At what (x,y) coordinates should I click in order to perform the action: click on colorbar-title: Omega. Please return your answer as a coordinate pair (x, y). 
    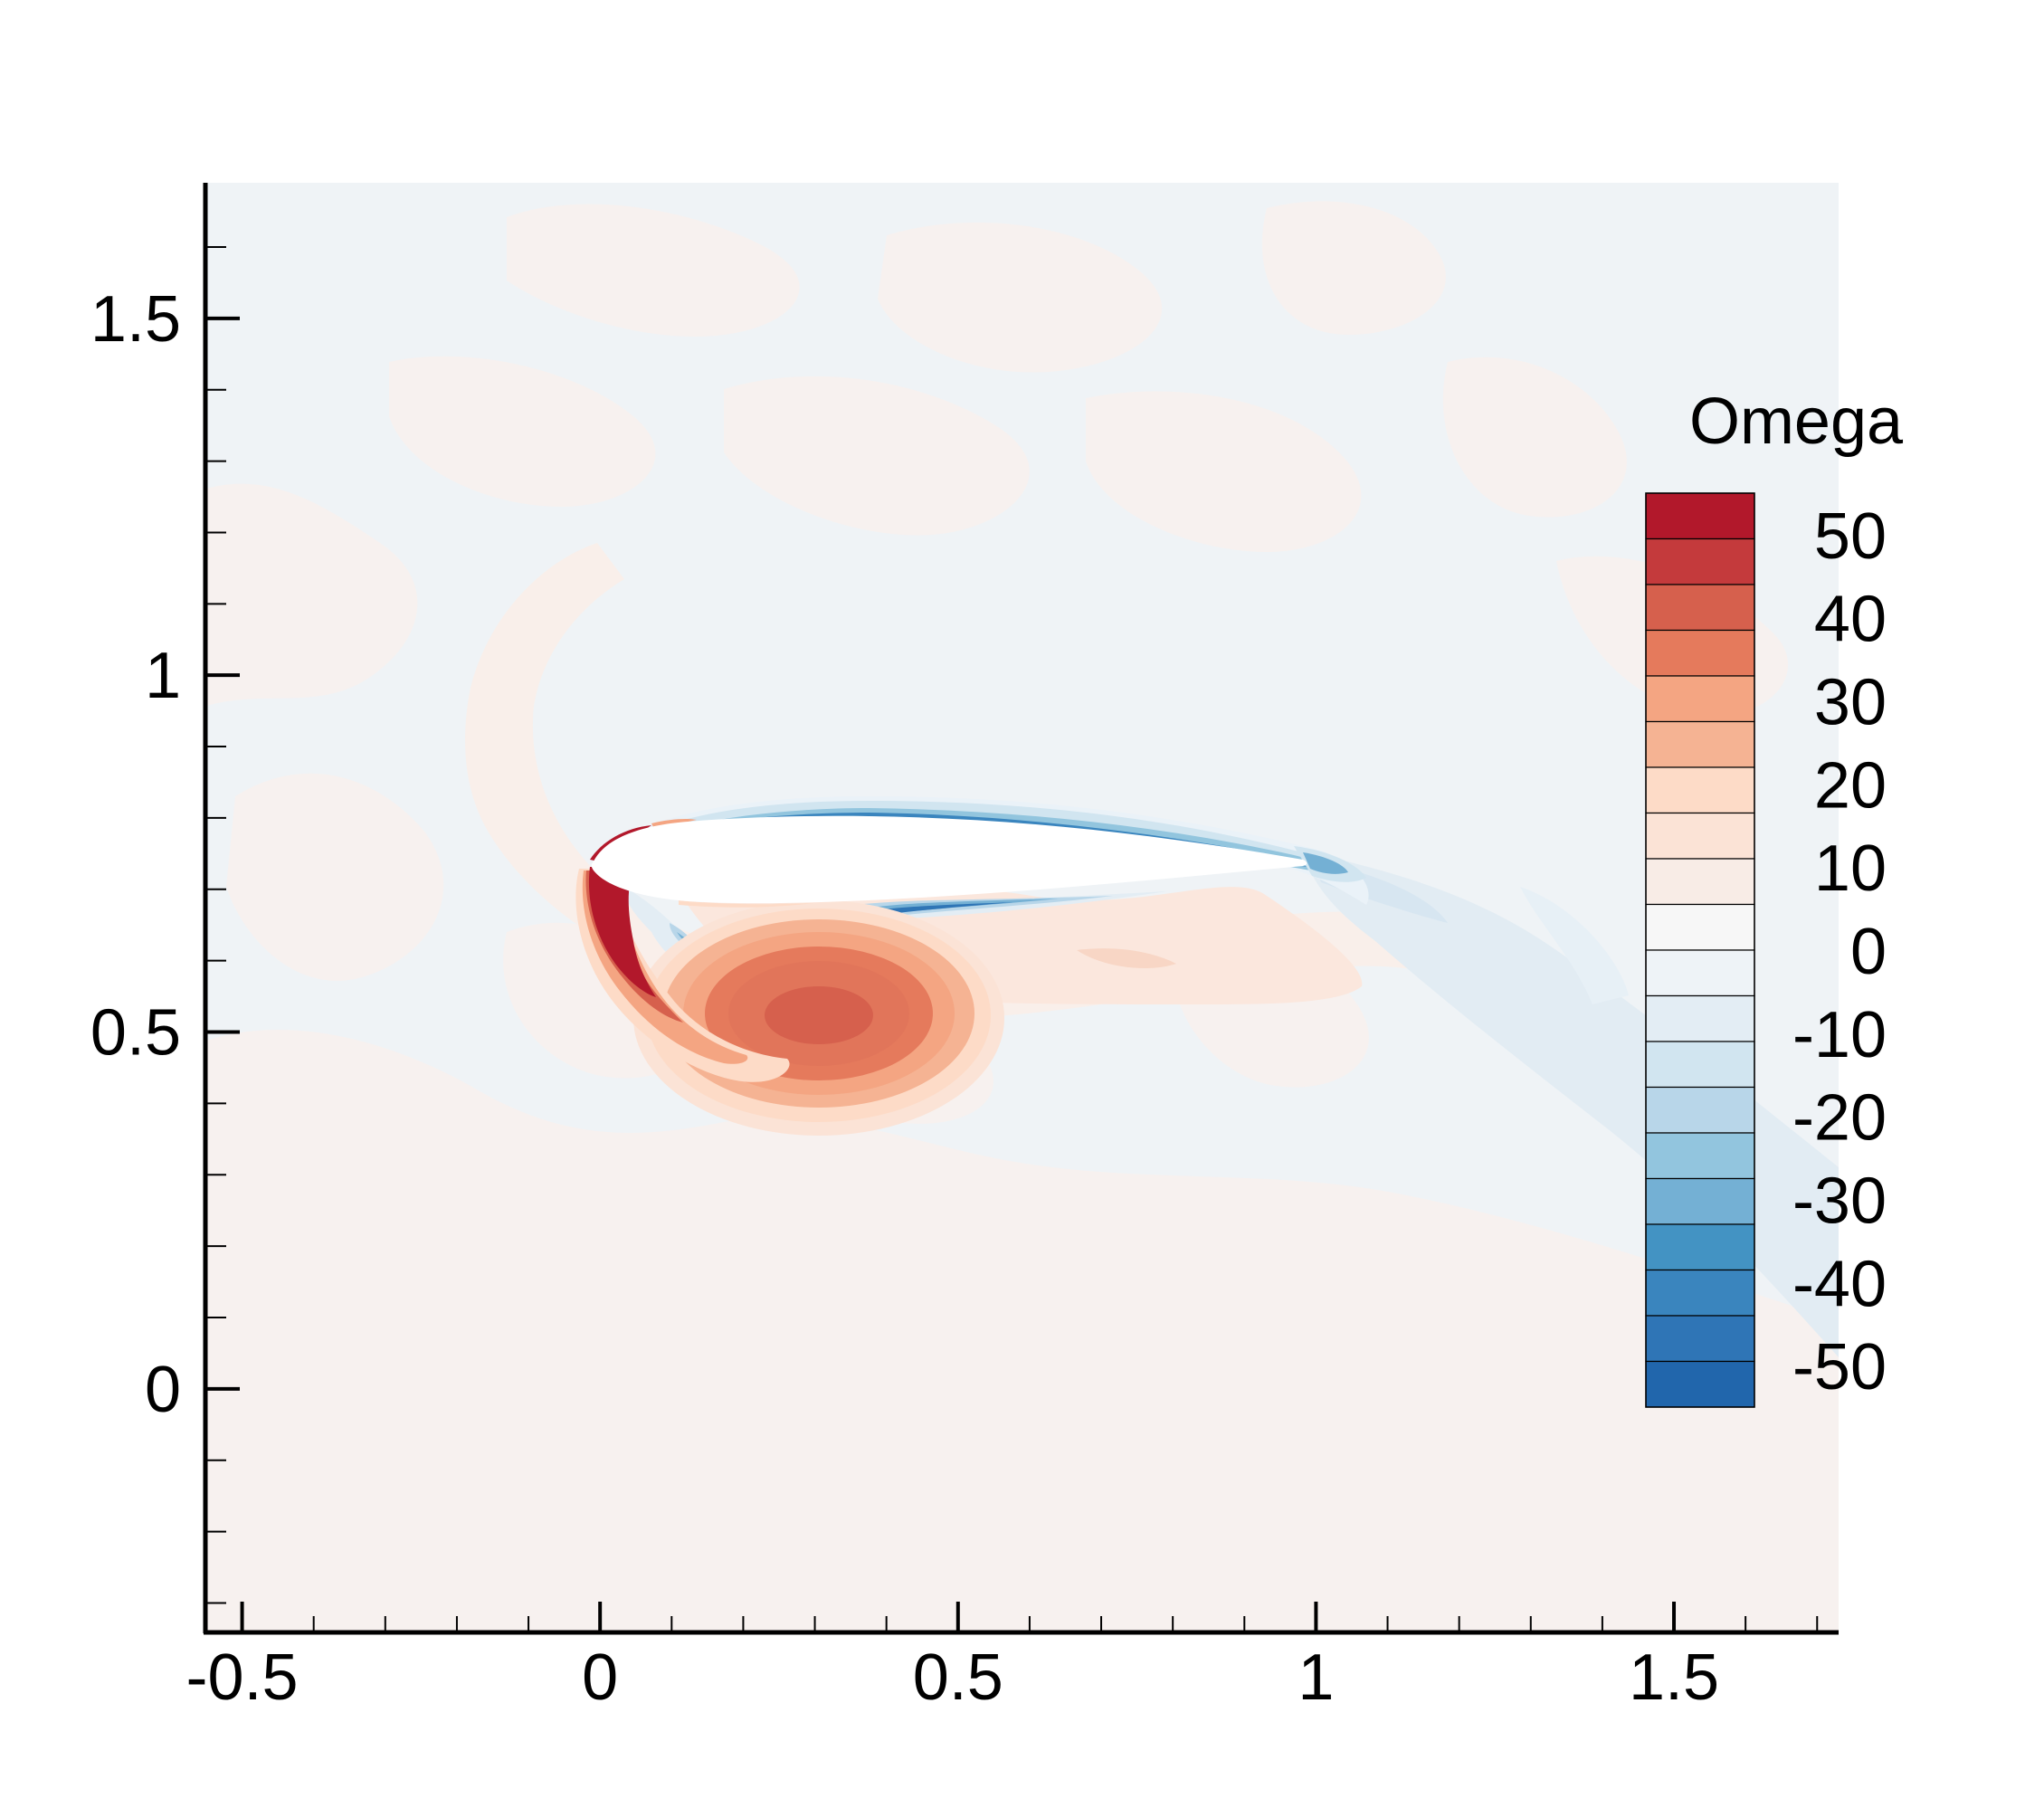
    Looking at the image, I should click on (1796, 421).